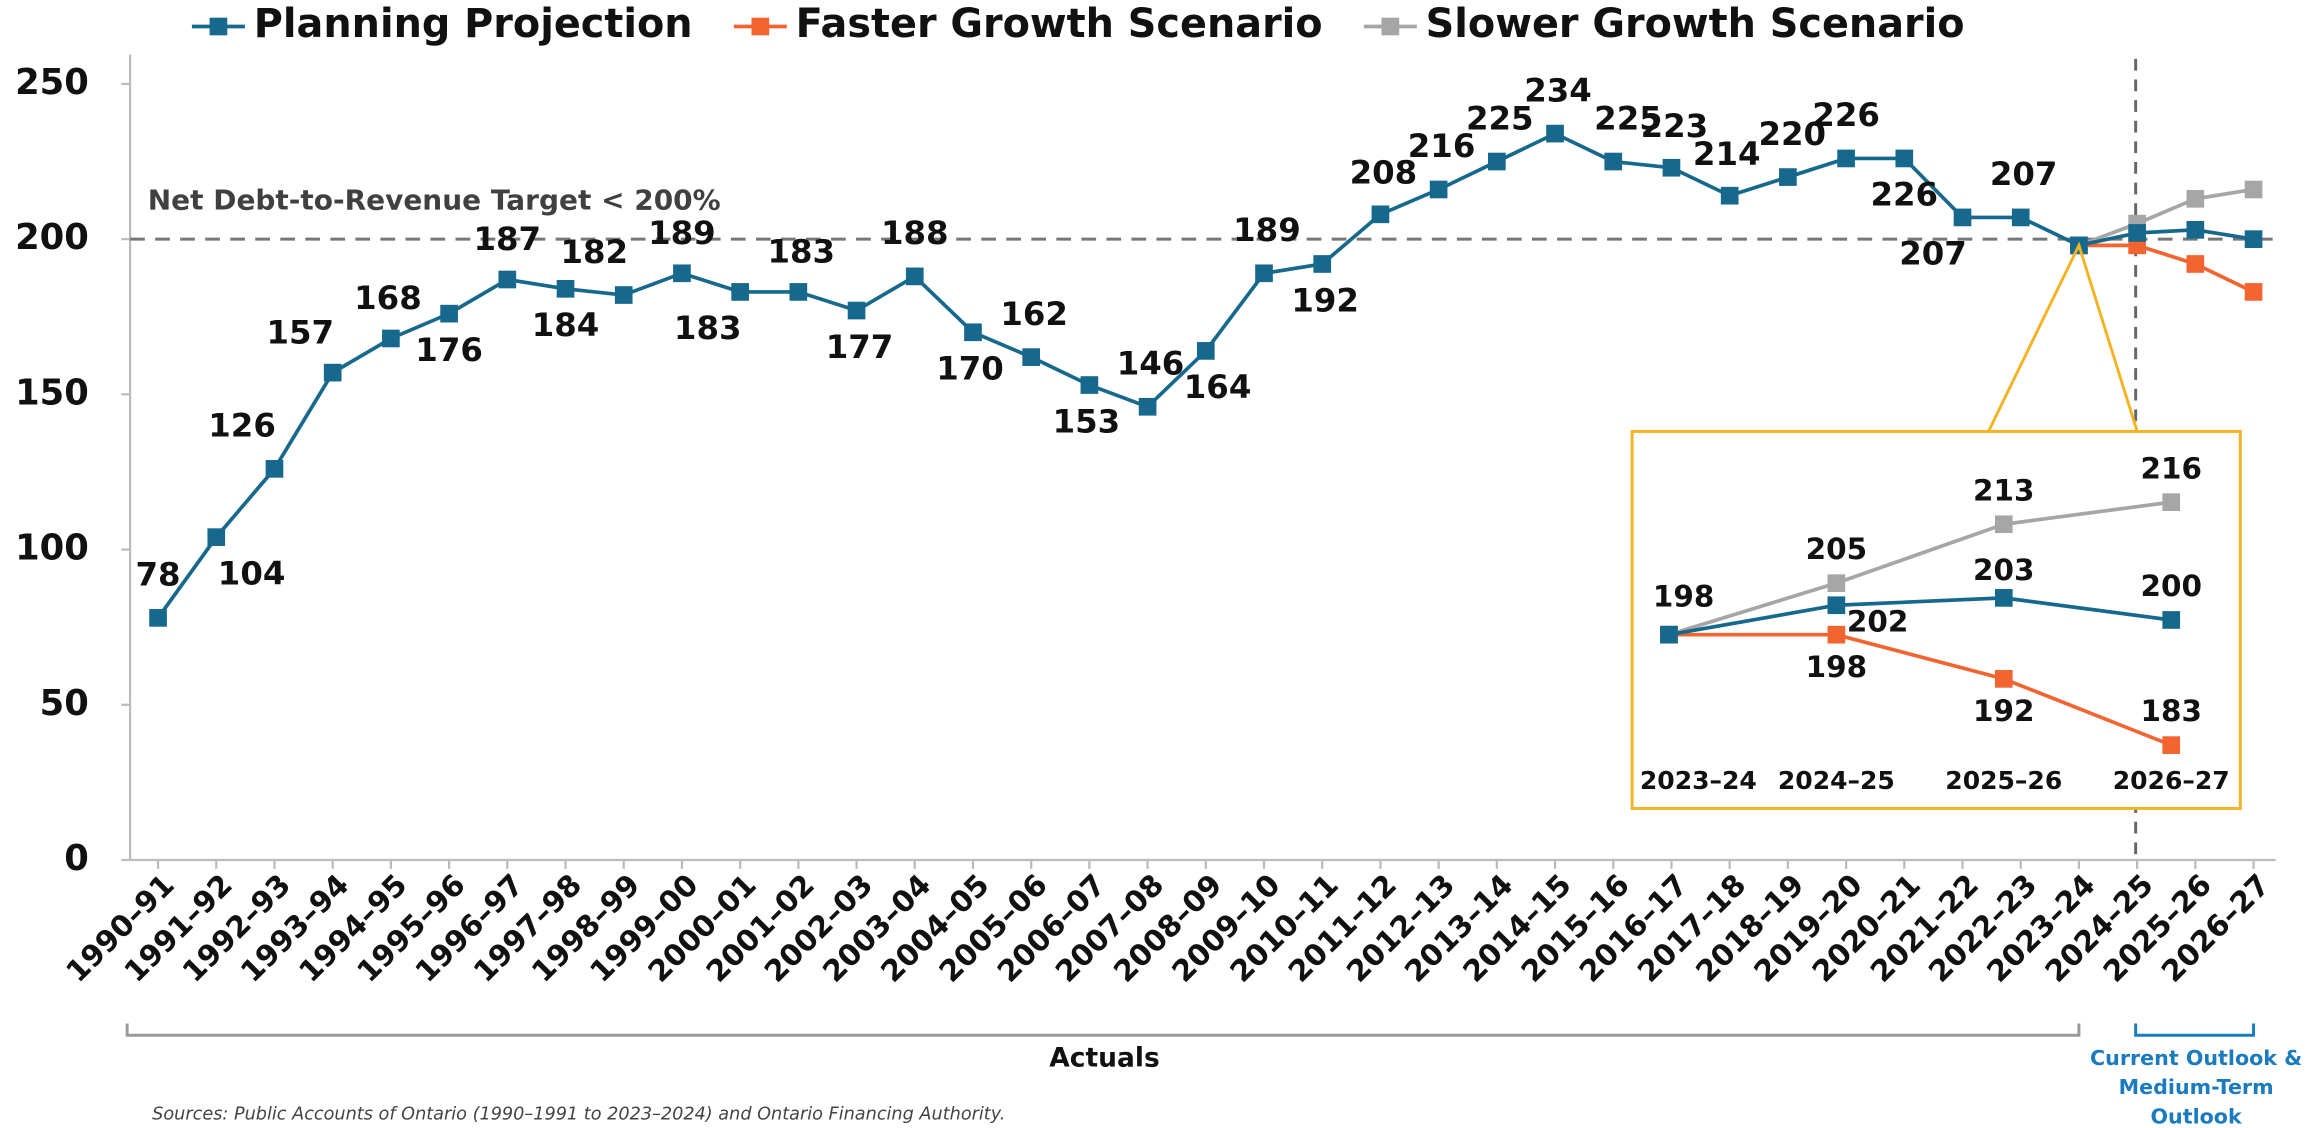  What do you see at coordinates (388, 298) in the screenshot?
I see `data-label: 168` at bounding box center [388, 298].